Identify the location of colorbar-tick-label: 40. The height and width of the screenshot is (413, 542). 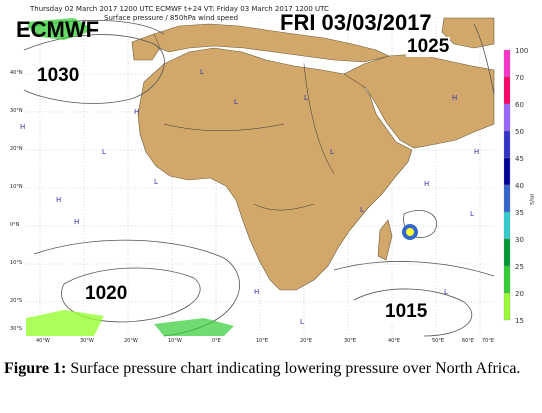
(519, 186).